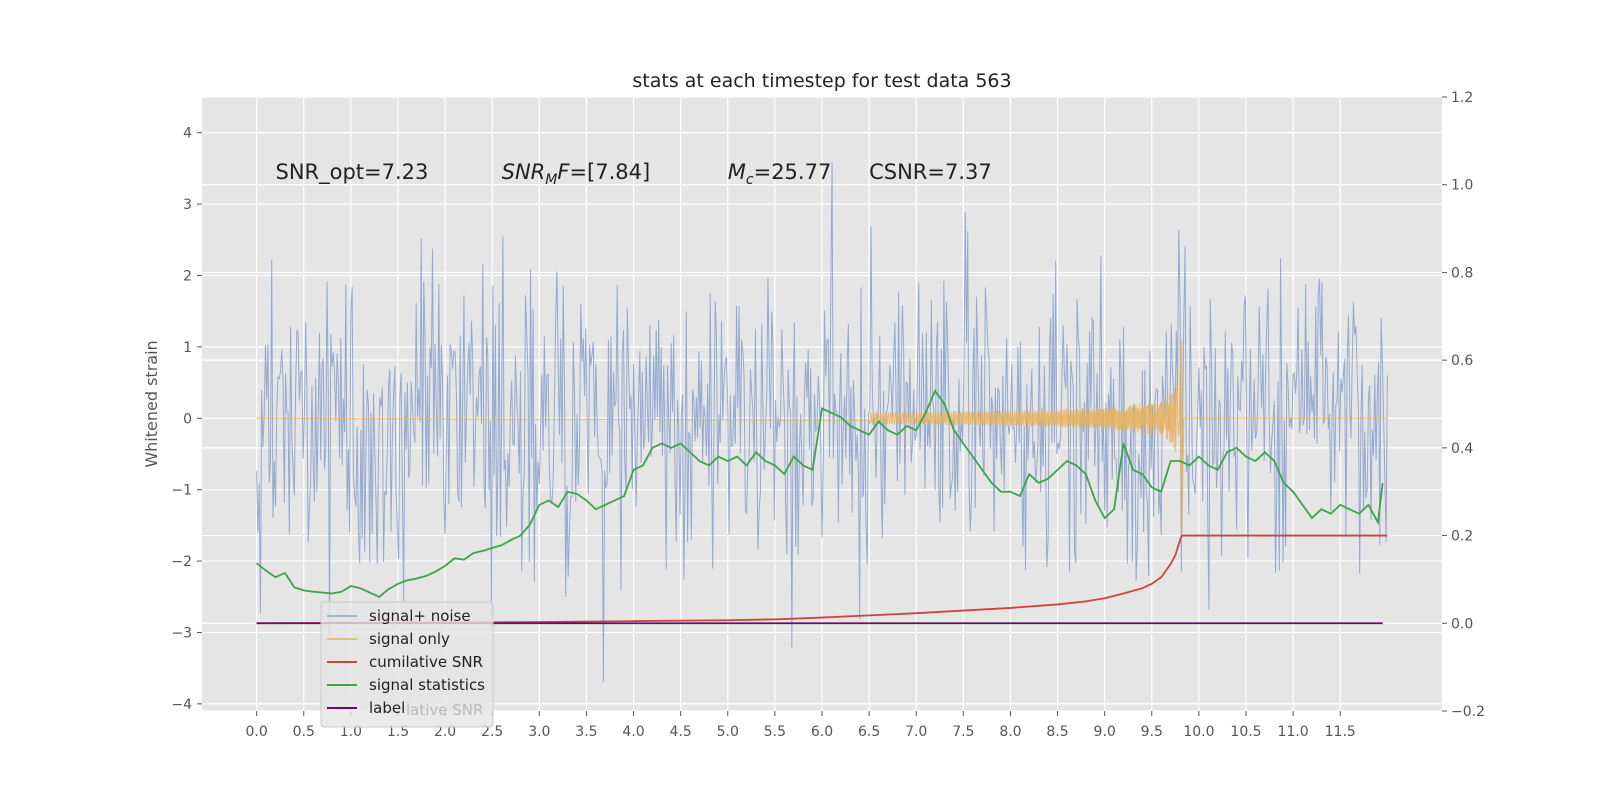 This screenshot has height=800, width=1600. I want to click on y-tick-label: −1, so click(181, 491).